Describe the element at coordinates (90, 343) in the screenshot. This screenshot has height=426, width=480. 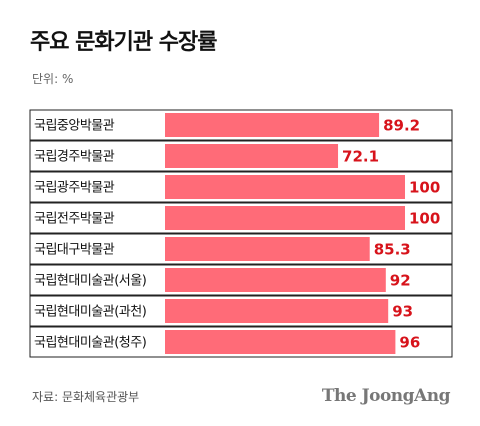
I see `category-label: 국립현대미술관(청주)` at that location.